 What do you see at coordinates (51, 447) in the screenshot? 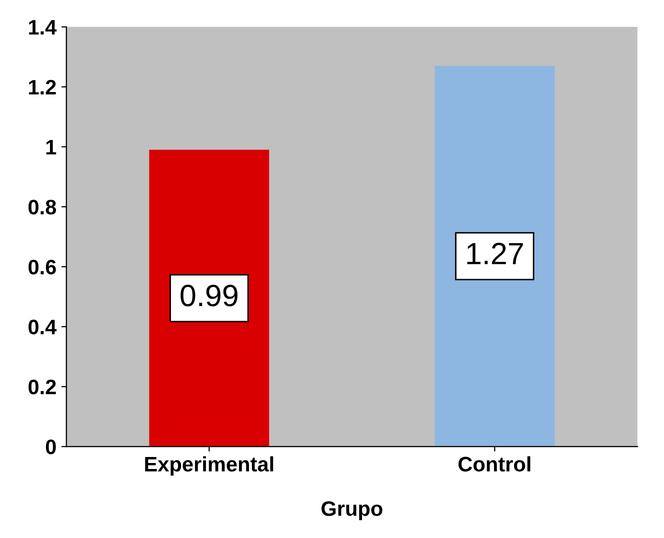
I see `y-tick-label: 0` at bounding box center [51, 447].